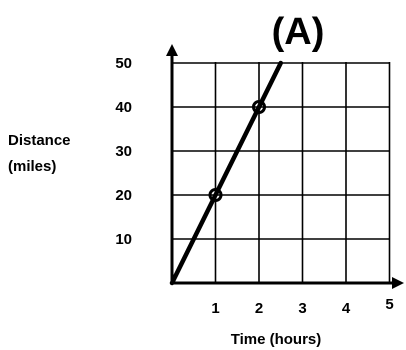  I want to click on x-tick-label-1: 1, so click(215, 308).